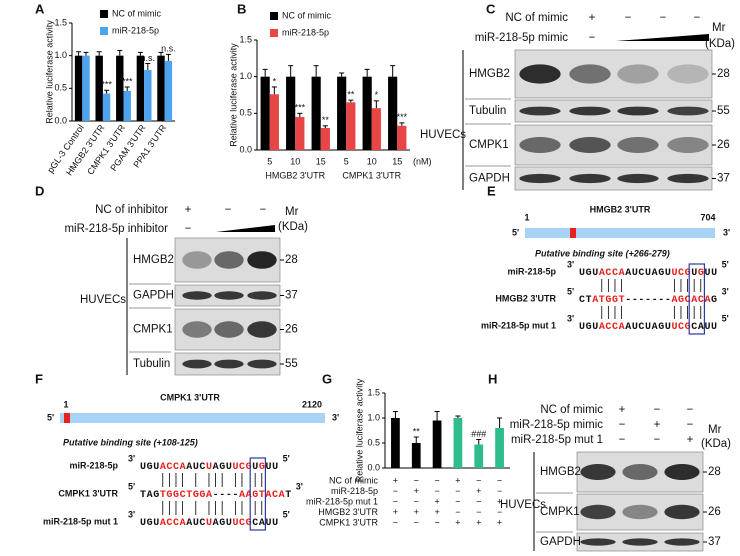  I want to click on sequence: CTATGGT-------AGCACAG, so click(648, 300).